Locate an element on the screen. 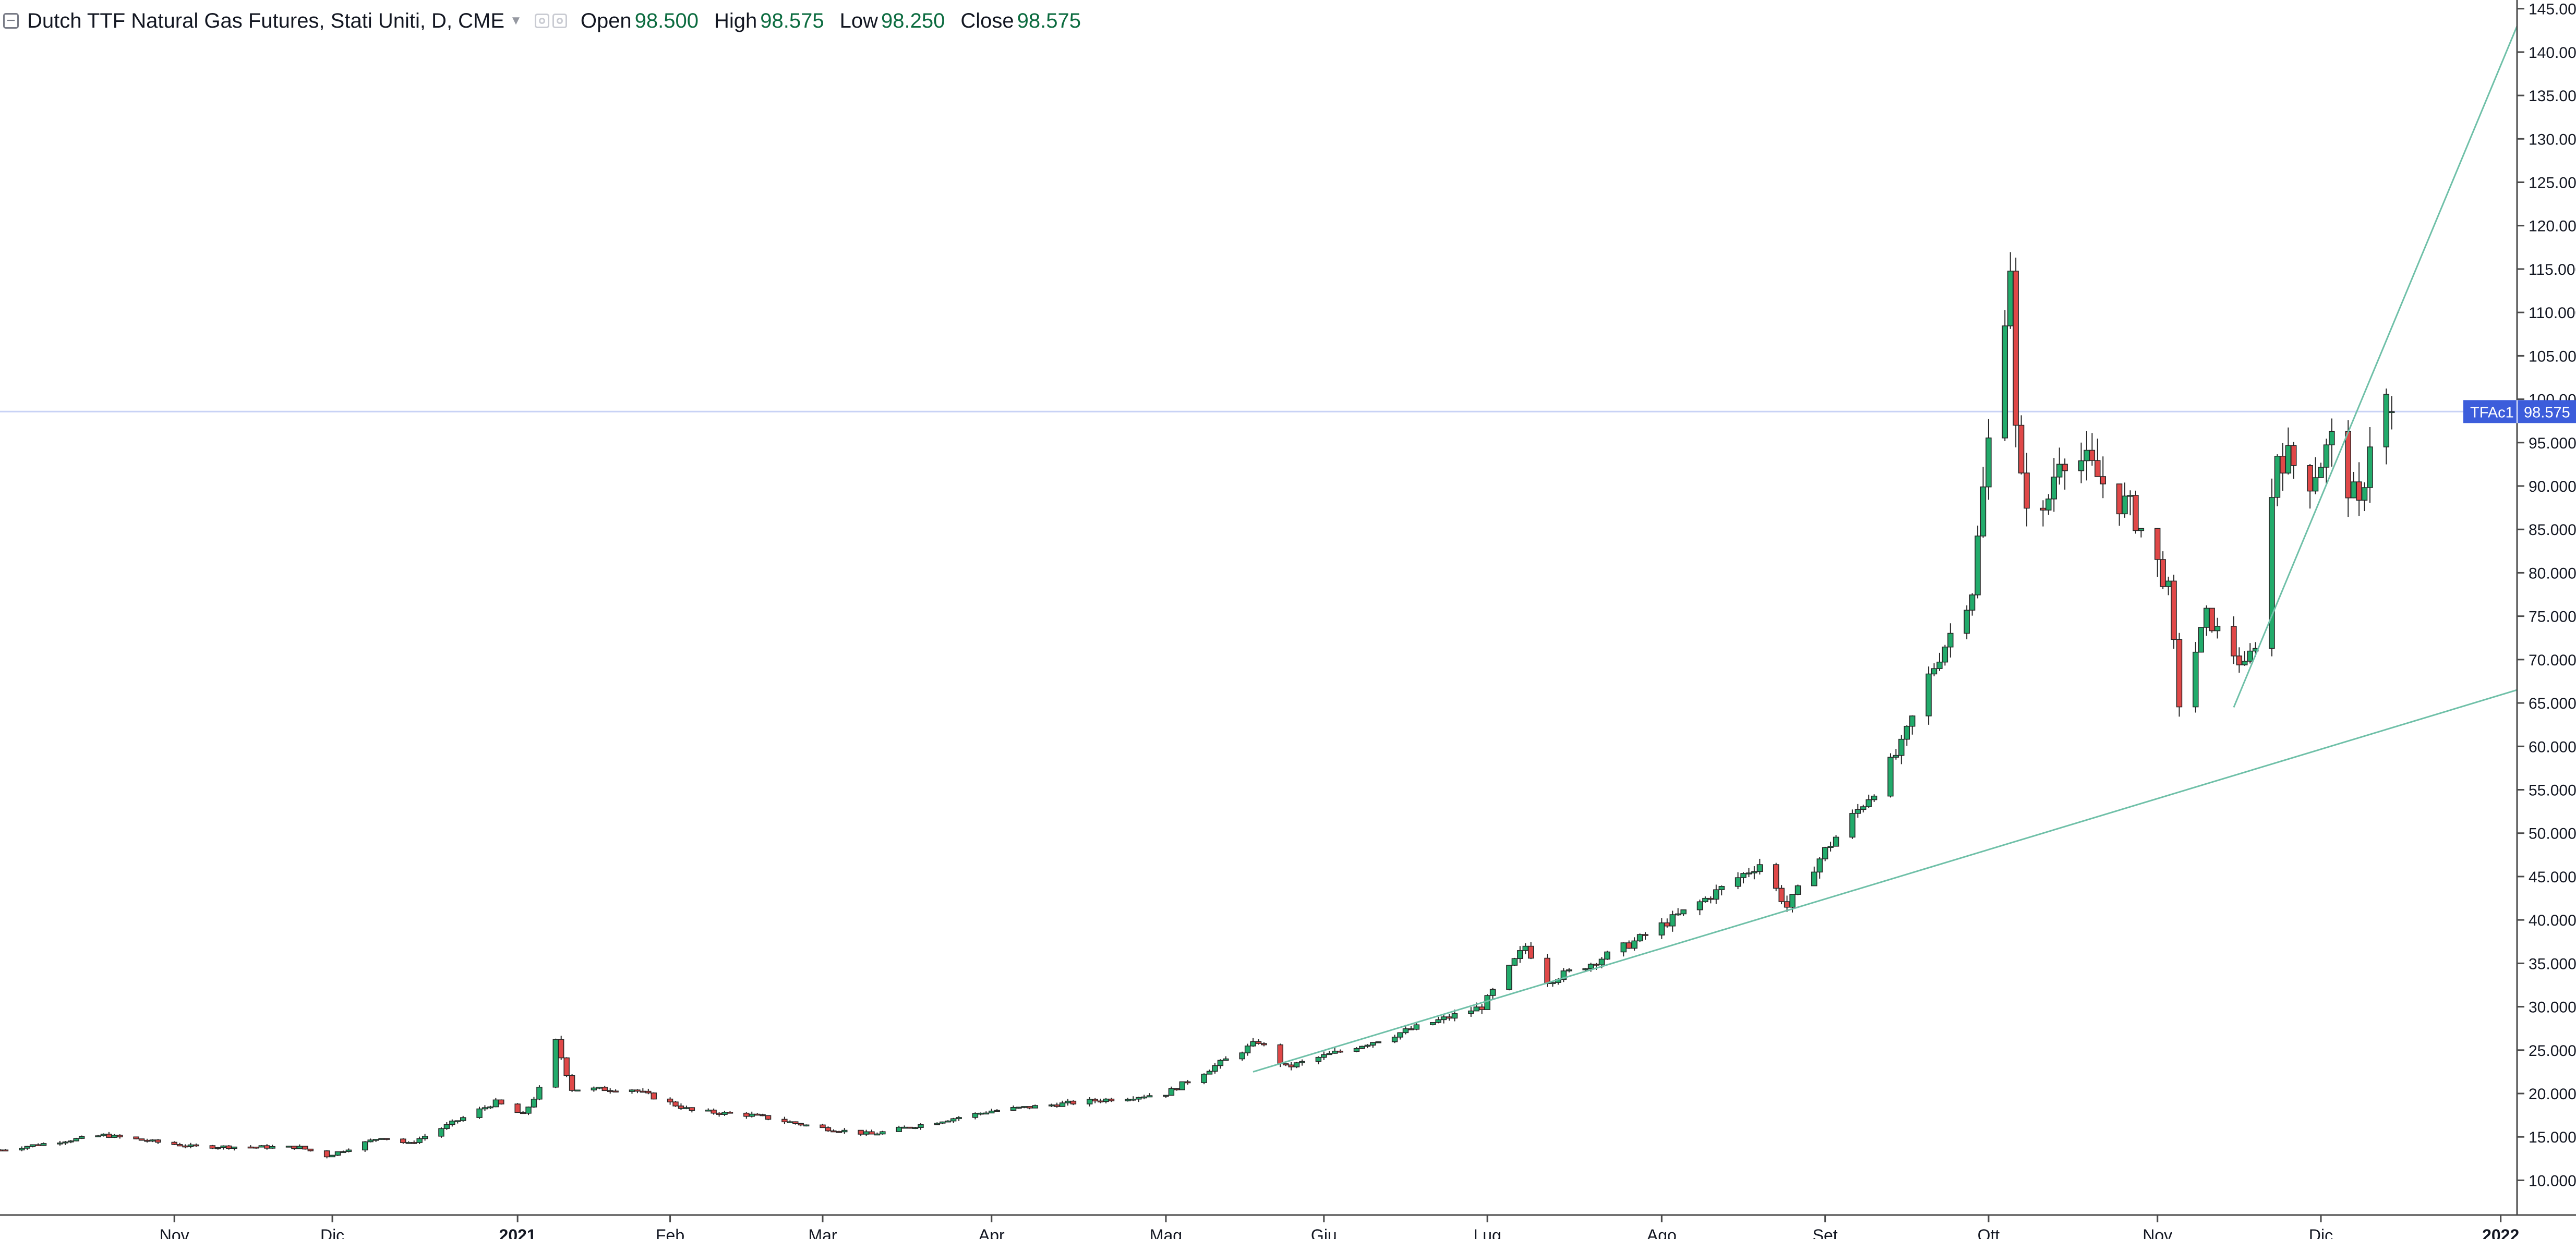  time-tick-label: Mag is located at coordinates (1166, 1233).